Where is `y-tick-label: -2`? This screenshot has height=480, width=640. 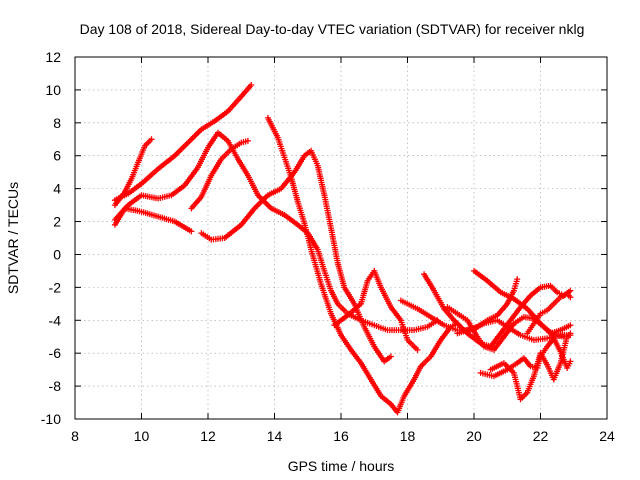
y-tick-label: -2 is located at coordinates (55, 287).